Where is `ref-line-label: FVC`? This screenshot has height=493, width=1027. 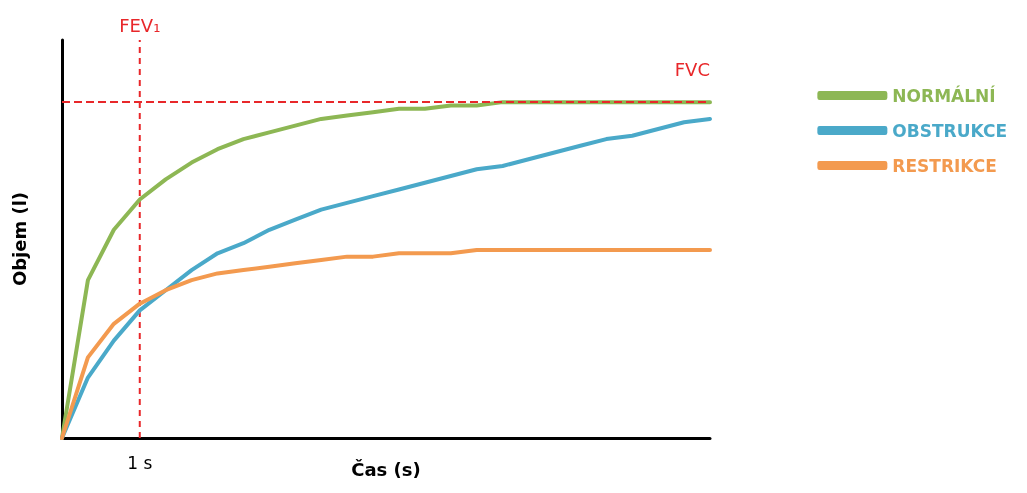 ref-line-label: FVC is located at coordinates (692, 69).